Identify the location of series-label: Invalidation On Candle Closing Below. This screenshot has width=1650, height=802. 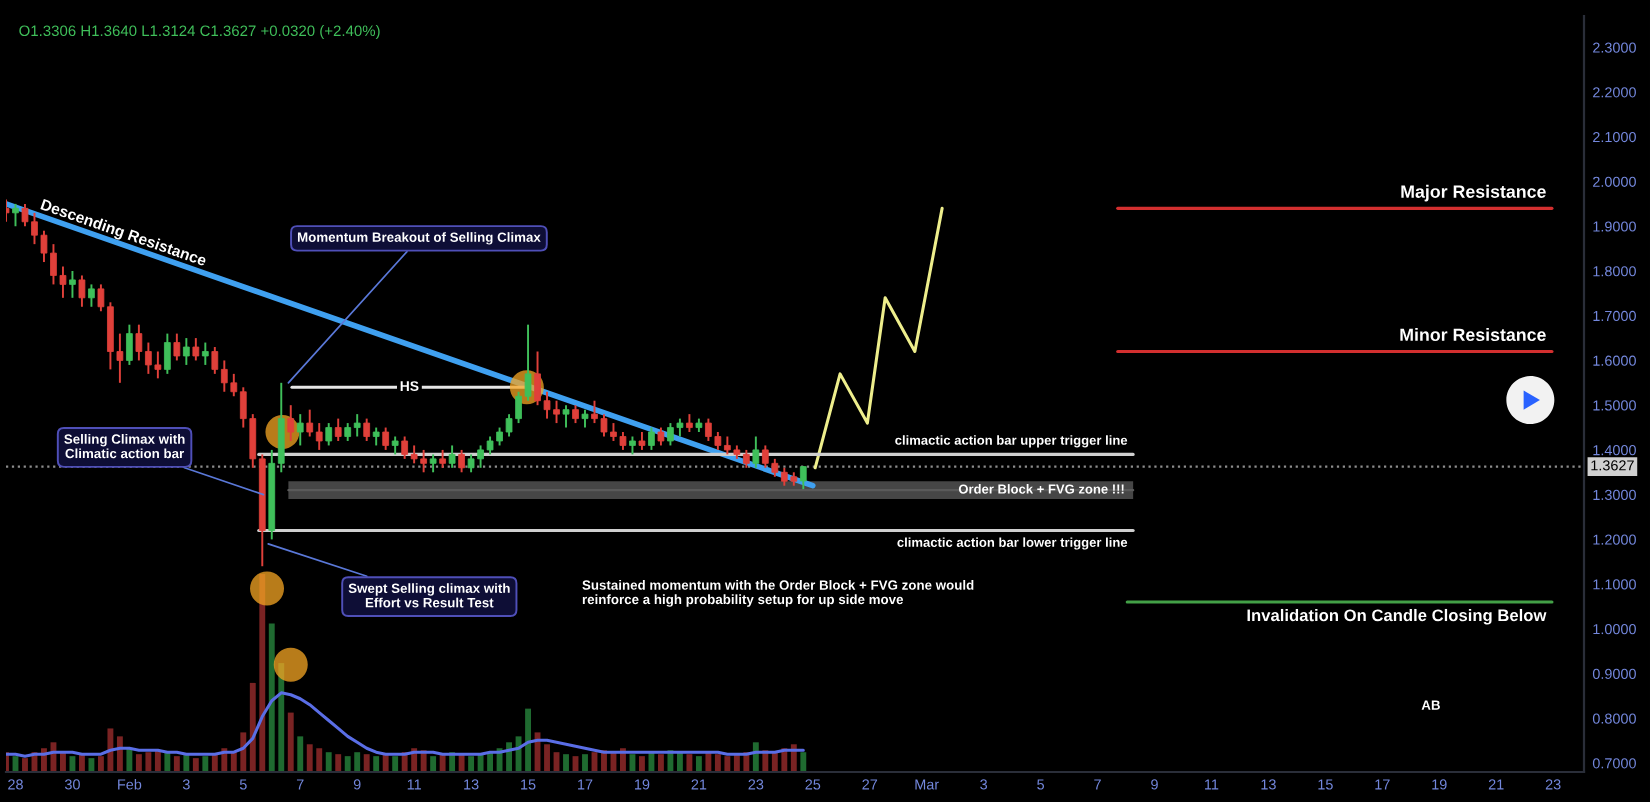
(1397, 616).